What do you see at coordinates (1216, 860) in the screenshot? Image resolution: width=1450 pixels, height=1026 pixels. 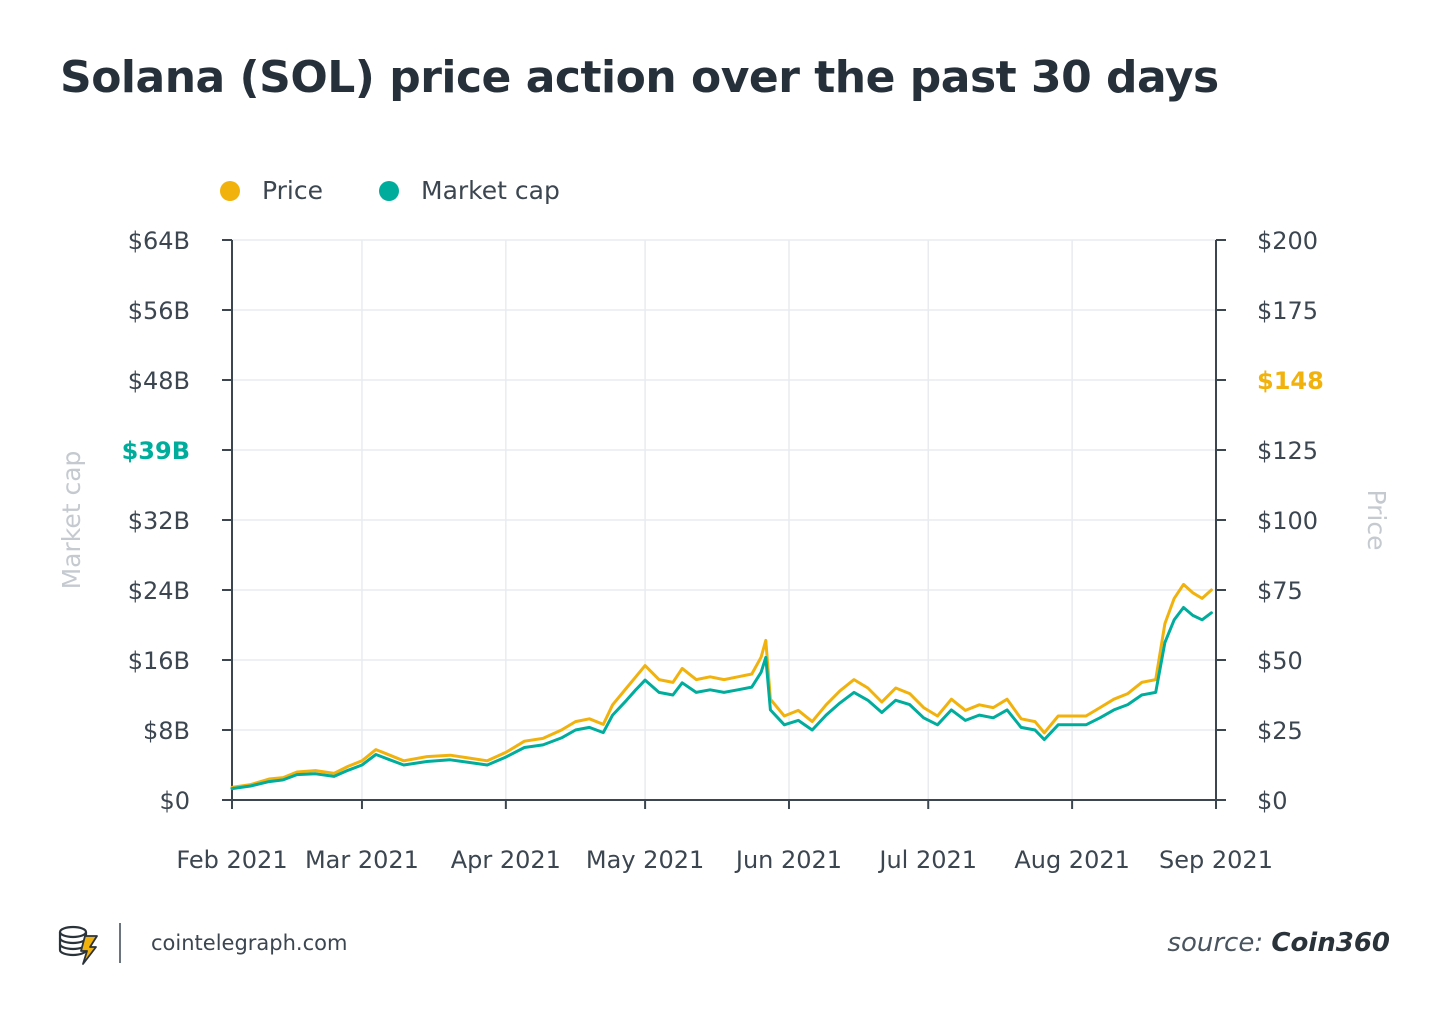 I see `x-tick-label: Sep 2021` at bounding box center [1216, 860].